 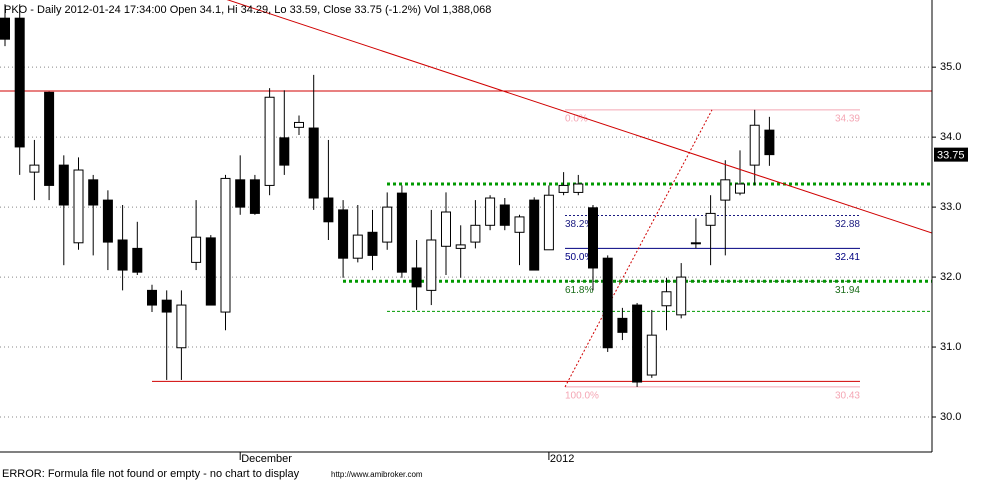 I want to click on x-tick-label: December, so click(x=266, y=459).